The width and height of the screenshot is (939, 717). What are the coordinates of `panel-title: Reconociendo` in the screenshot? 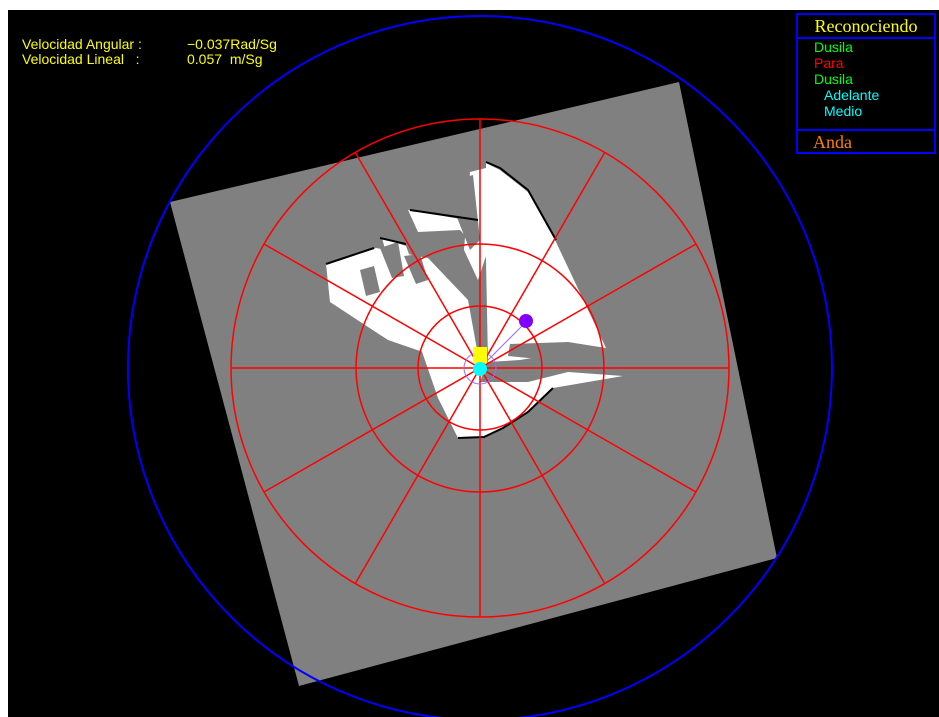 It's located at (866, 27).